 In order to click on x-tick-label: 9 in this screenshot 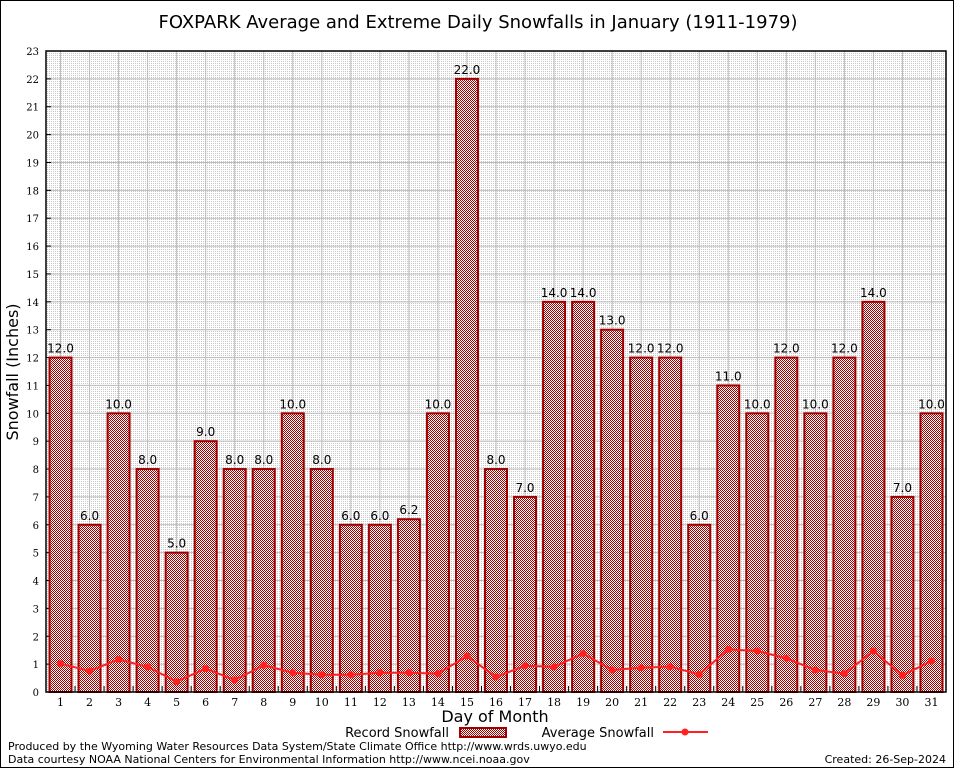, I will do `click(292, 702)`.